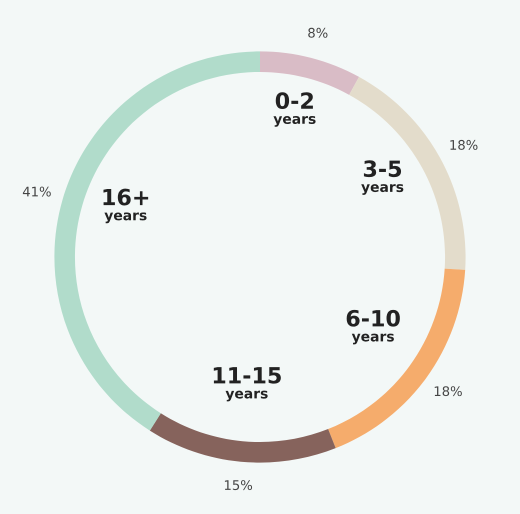 This screenshot has height=514, width=520. Describe the element at coordinates (294, 109) in the screenshot. I see `slice-label: 0-2 years` at that location.